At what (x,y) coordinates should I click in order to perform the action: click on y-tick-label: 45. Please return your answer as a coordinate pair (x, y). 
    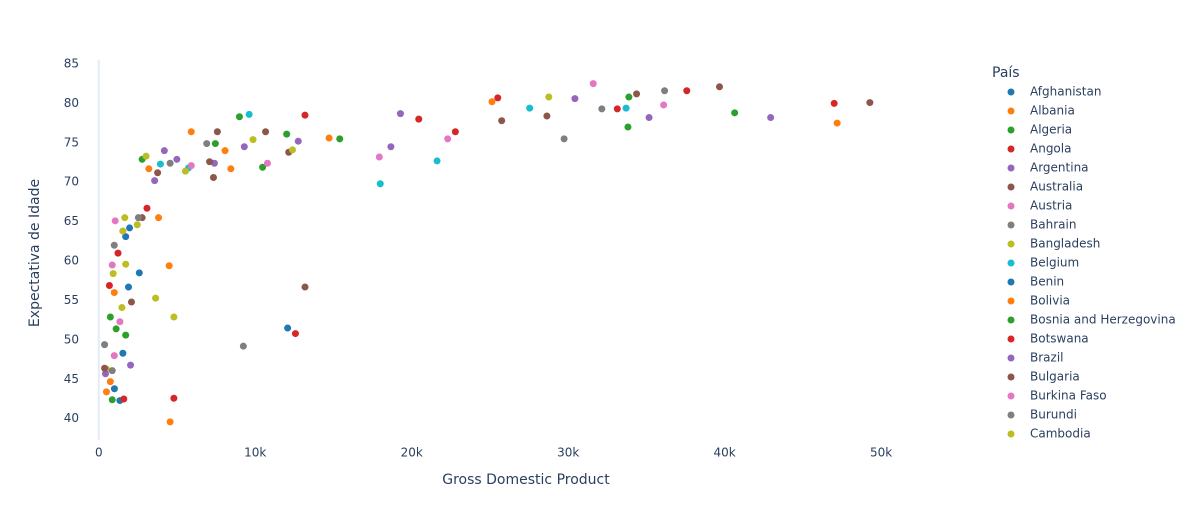
    Looking at the image, I should click on (71, 379).